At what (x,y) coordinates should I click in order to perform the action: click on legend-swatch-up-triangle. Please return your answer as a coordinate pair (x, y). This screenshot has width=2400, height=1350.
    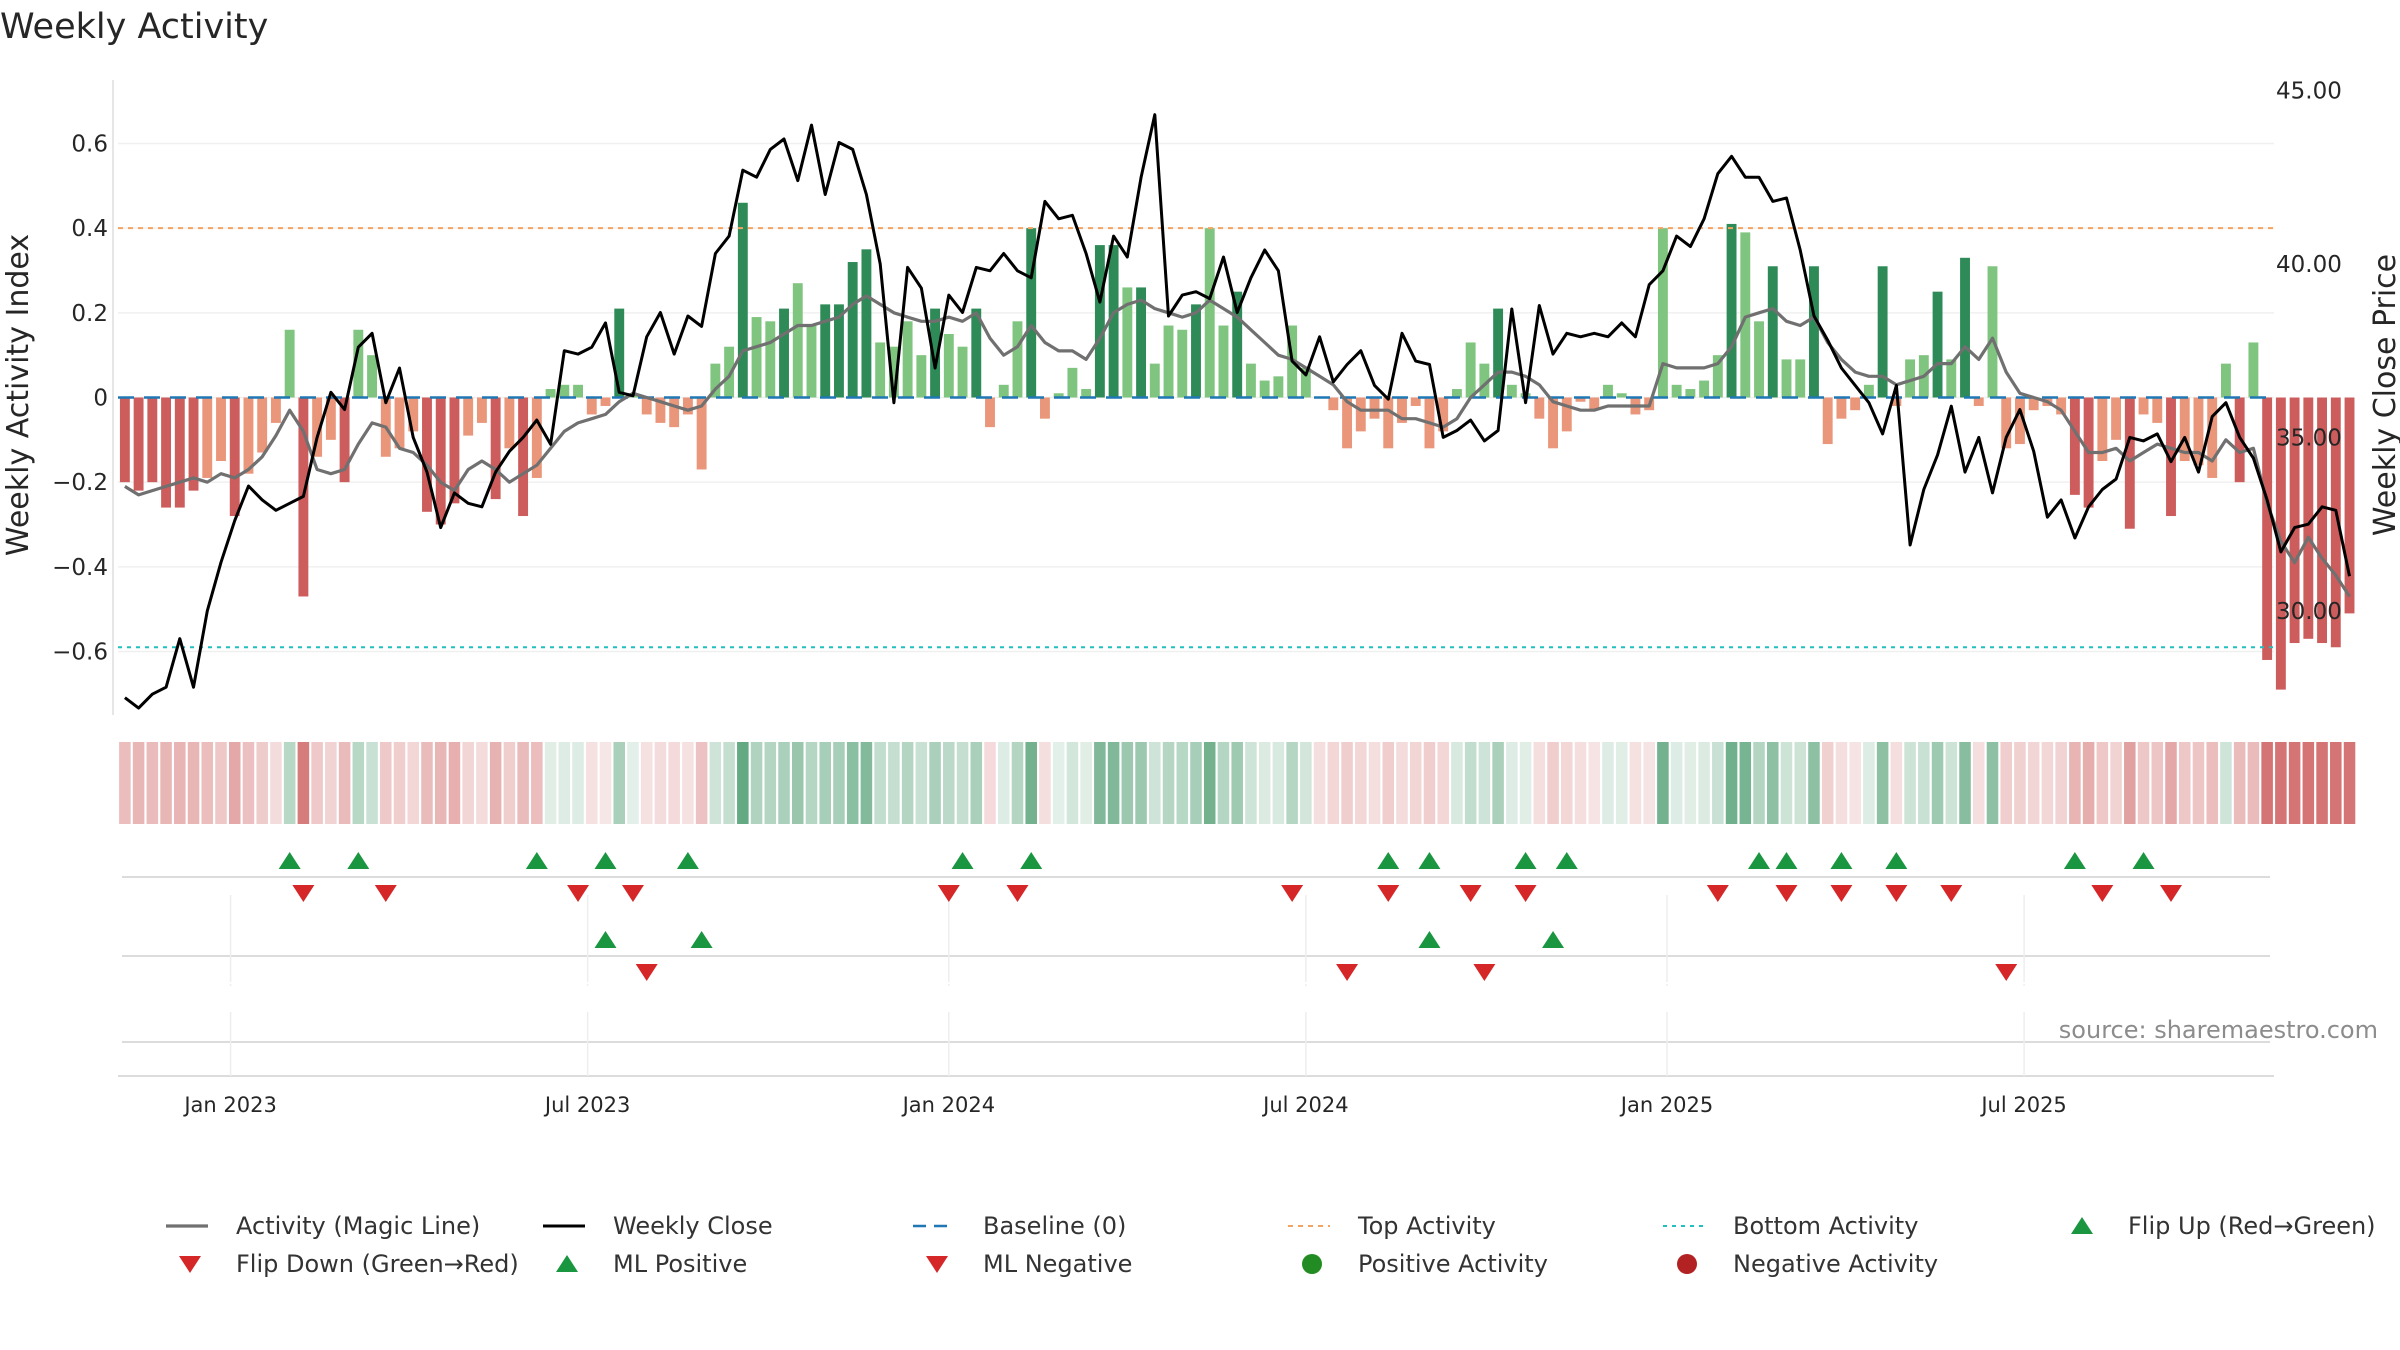
    Looking at the image, I should click on (567, 1263).